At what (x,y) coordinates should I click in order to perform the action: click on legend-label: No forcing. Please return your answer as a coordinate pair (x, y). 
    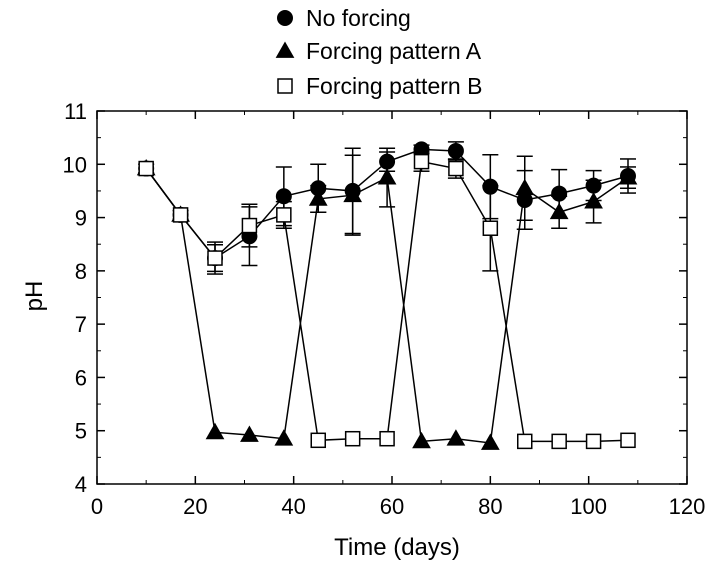
    Looking at the image, I should click on (358, 18).